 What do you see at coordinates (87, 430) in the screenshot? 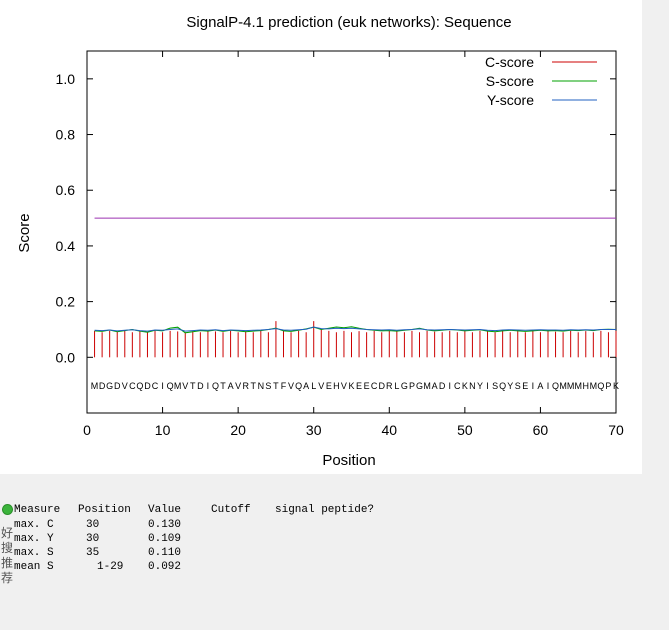
I see `x-tick-label: 0` at bounding box center [87, 430].